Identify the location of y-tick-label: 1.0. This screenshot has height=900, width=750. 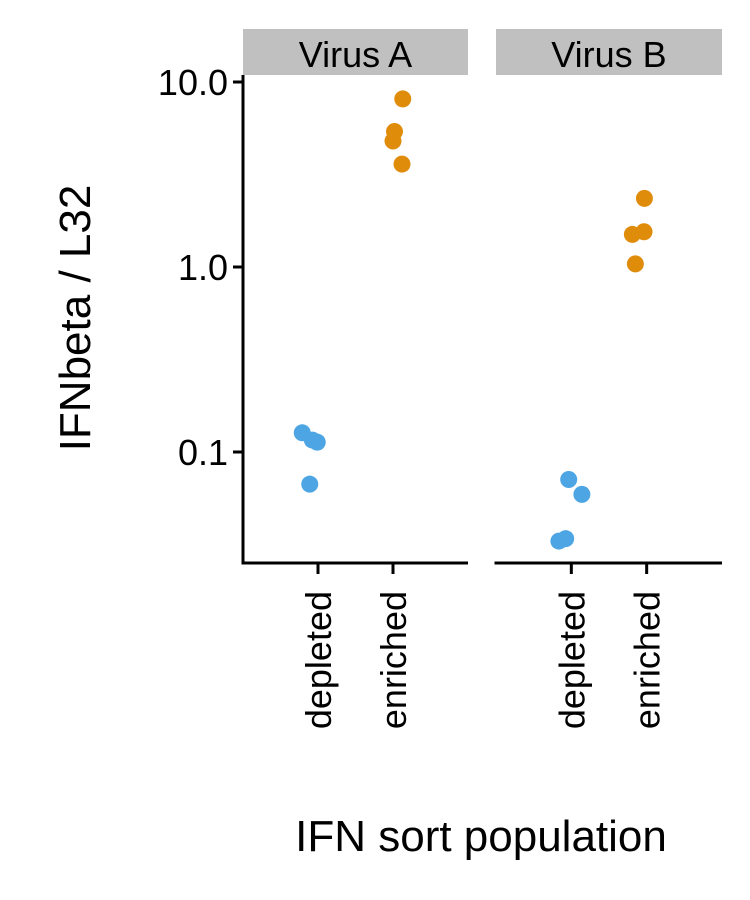
(203, 267).